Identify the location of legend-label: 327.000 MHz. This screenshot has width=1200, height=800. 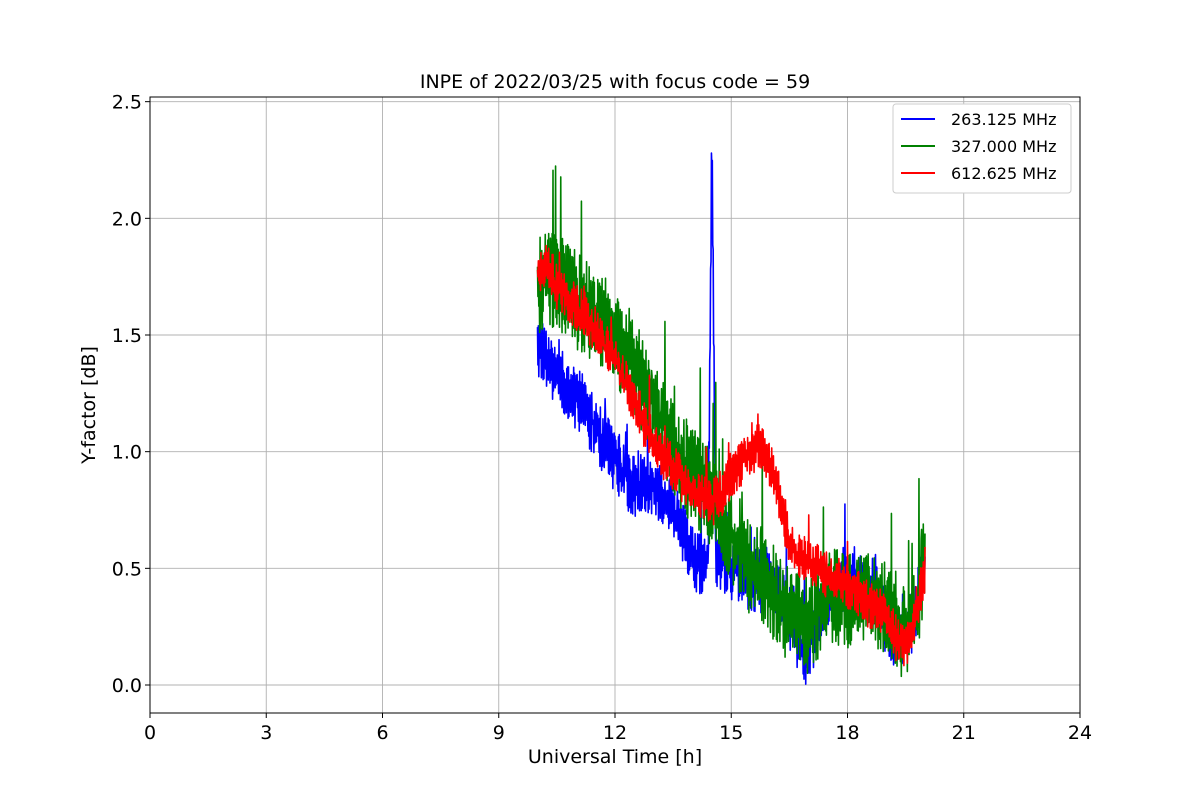
(1003, 146).